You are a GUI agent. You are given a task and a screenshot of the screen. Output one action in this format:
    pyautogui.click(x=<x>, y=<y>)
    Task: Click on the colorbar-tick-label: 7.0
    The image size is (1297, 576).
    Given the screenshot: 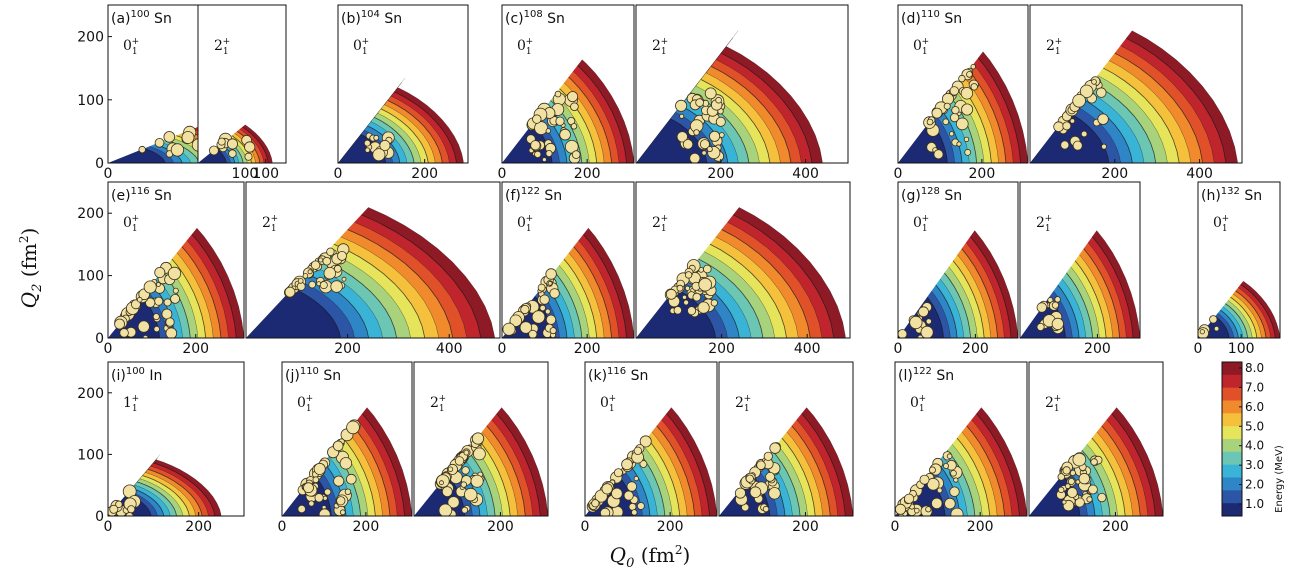 What is the action you would take?
    pyautogui.click(x=1254, y=387)
    